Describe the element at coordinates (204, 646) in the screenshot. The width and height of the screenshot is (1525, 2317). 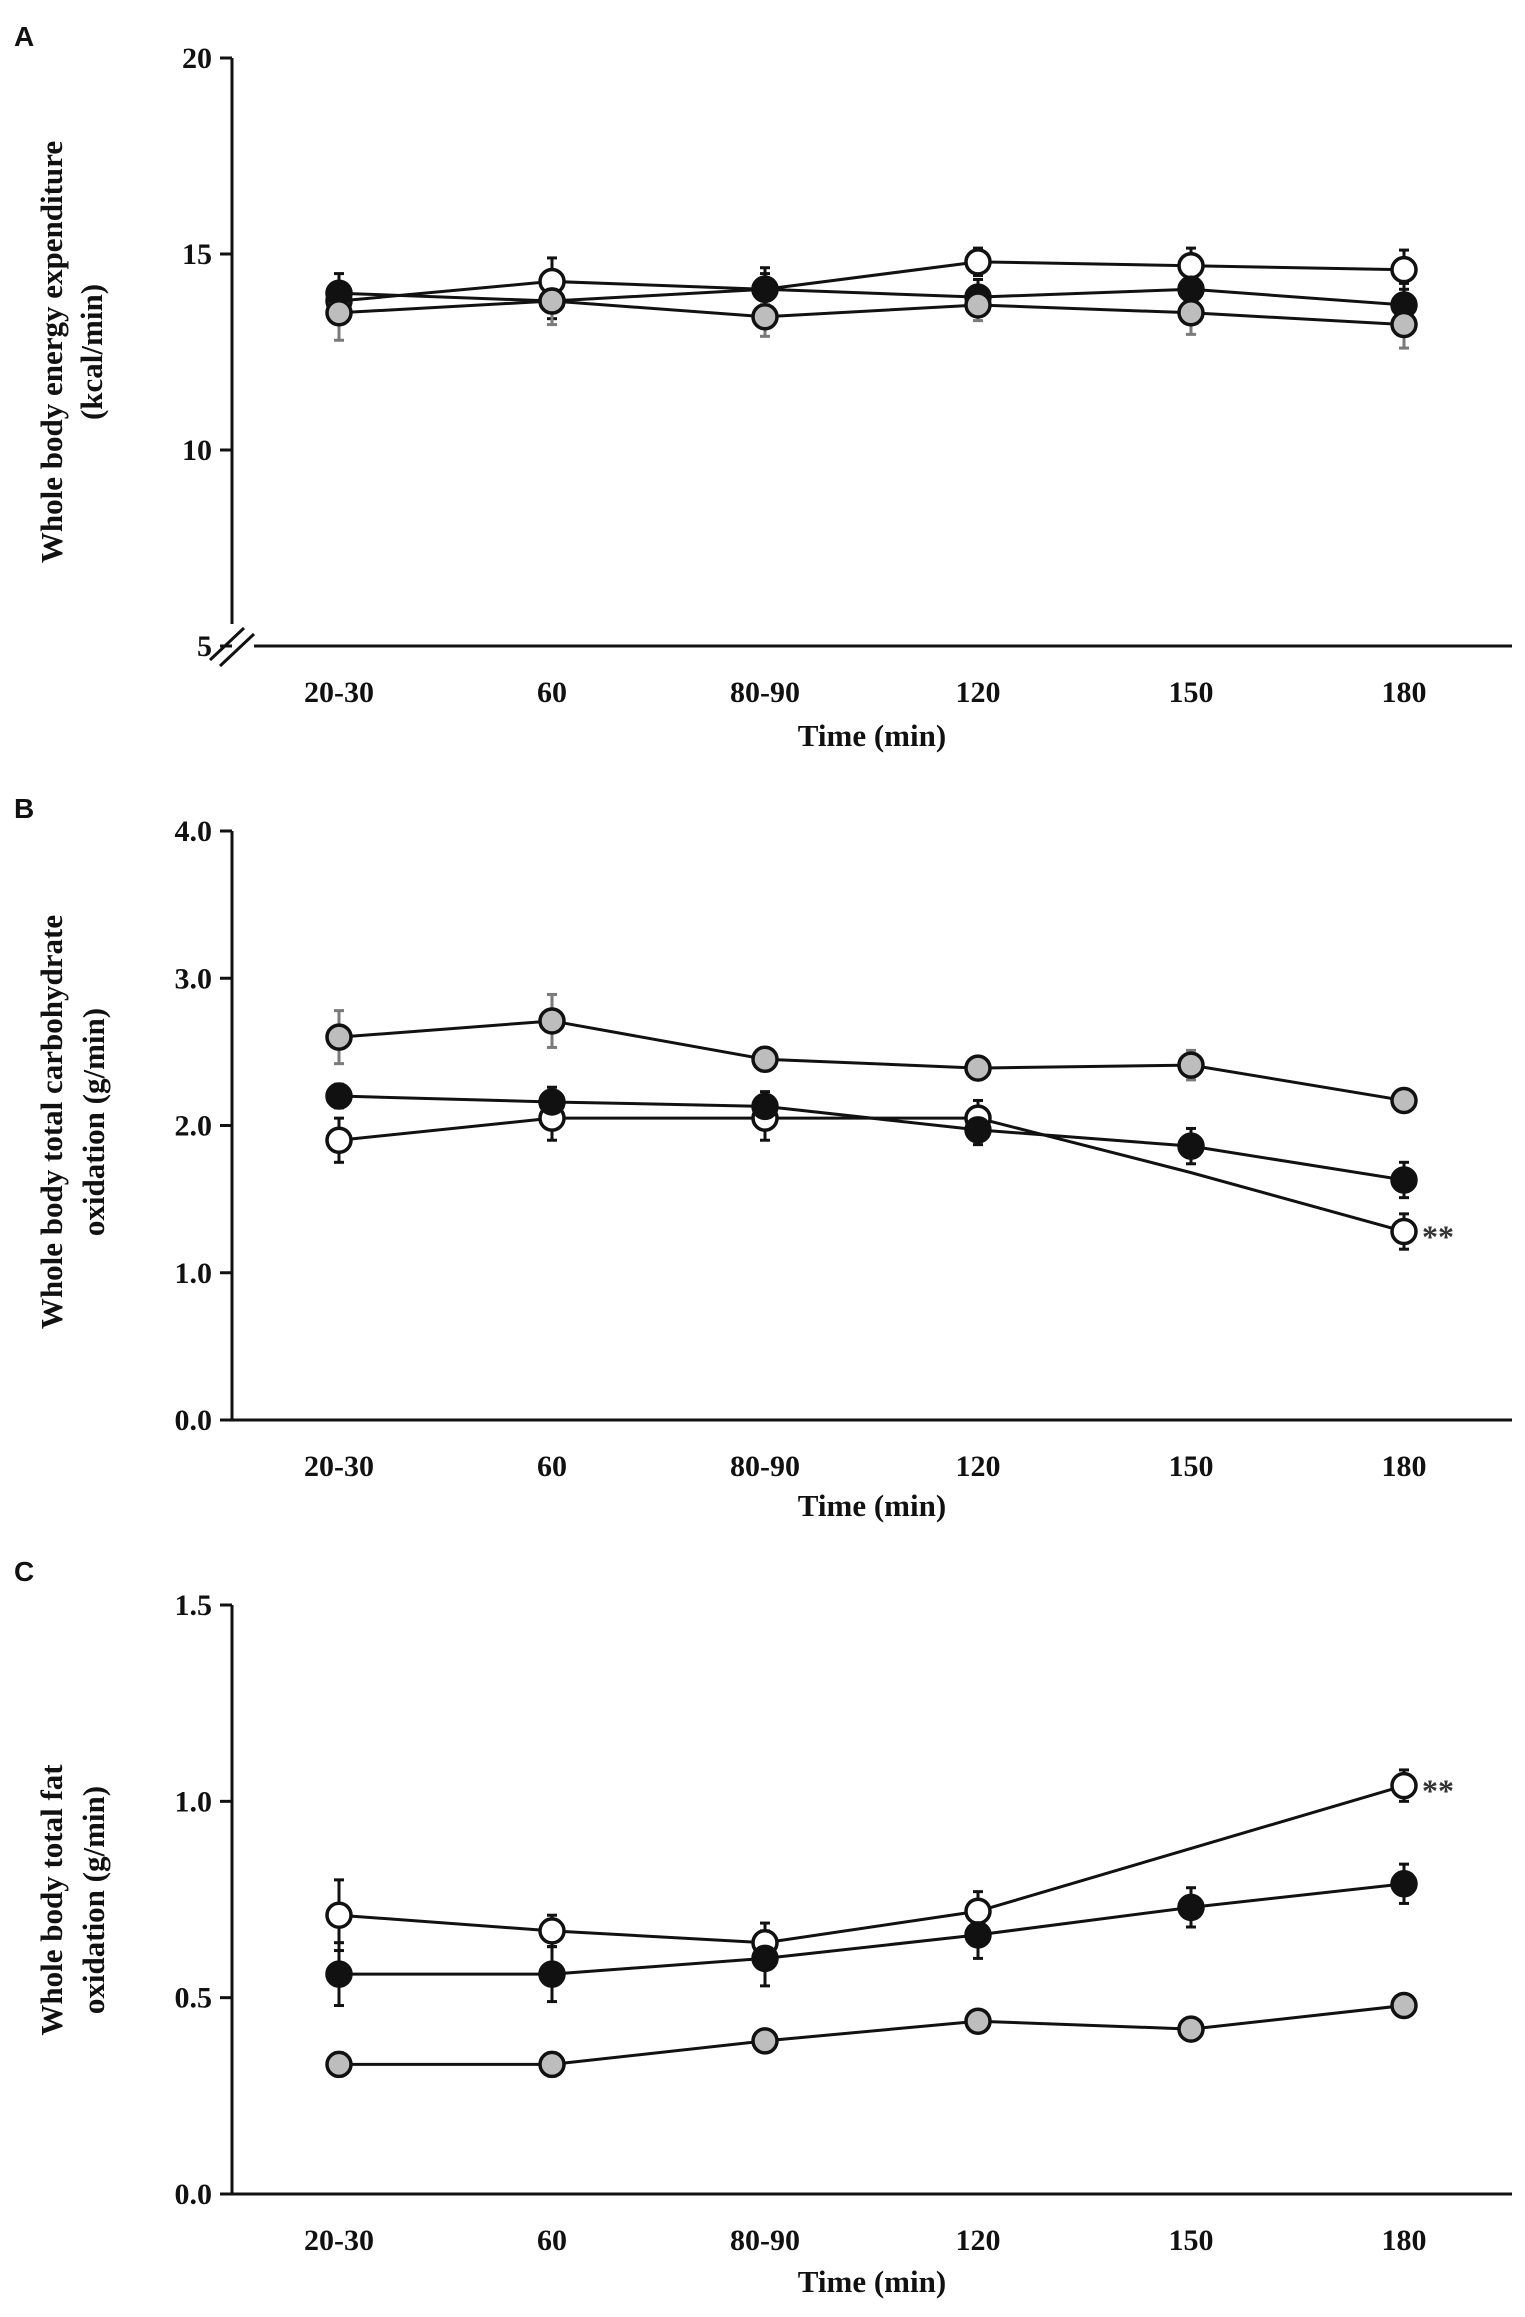
I see `y-tick-label: 5` at that location.